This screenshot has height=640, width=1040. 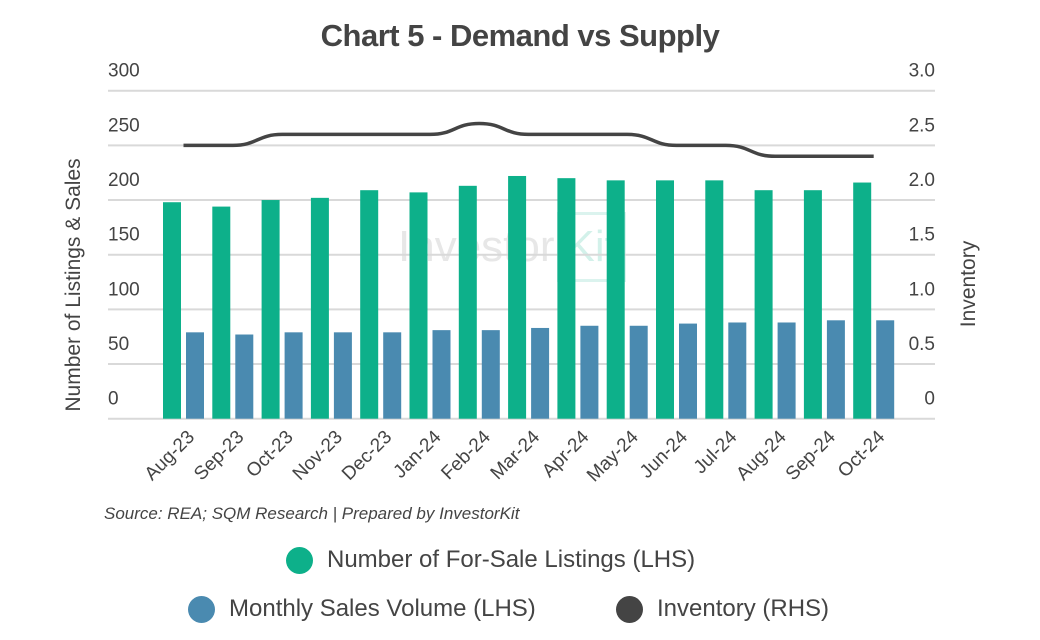 I want to click on x-tick-label: Nov-23, so click(x=318, y=456).